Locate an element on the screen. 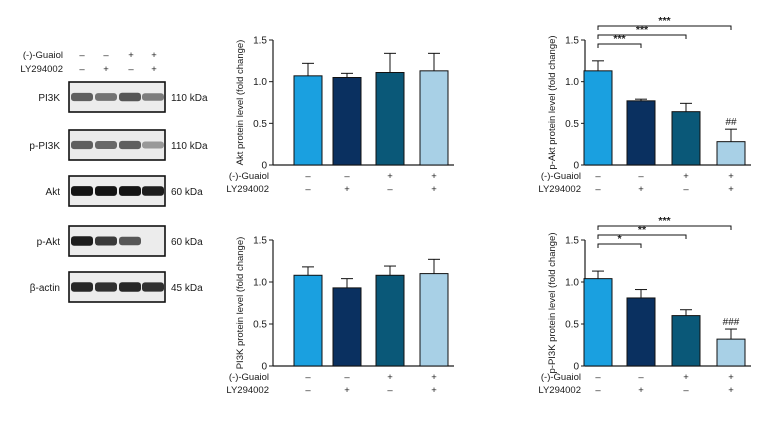 Image resolution: width=780 pixels, height=425 pixels. significance-label: ** is located at coordinates (642, 230).